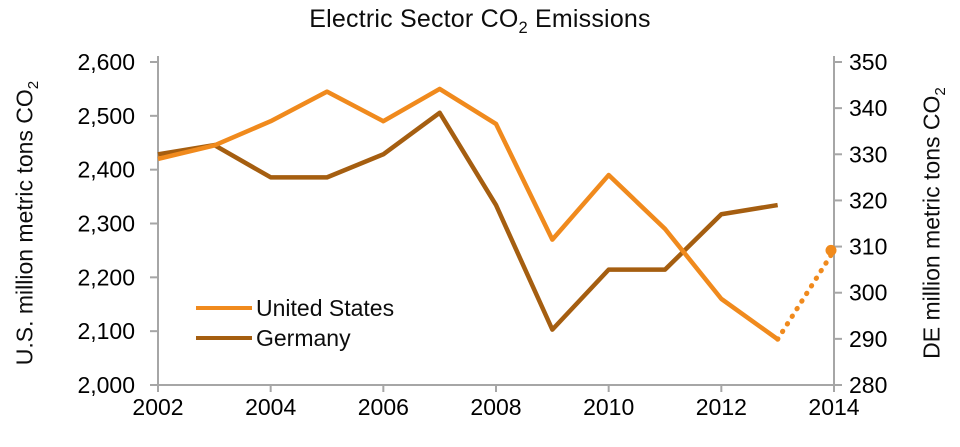  I want to click on y-right-tick-label: 290, so click(868, 339).